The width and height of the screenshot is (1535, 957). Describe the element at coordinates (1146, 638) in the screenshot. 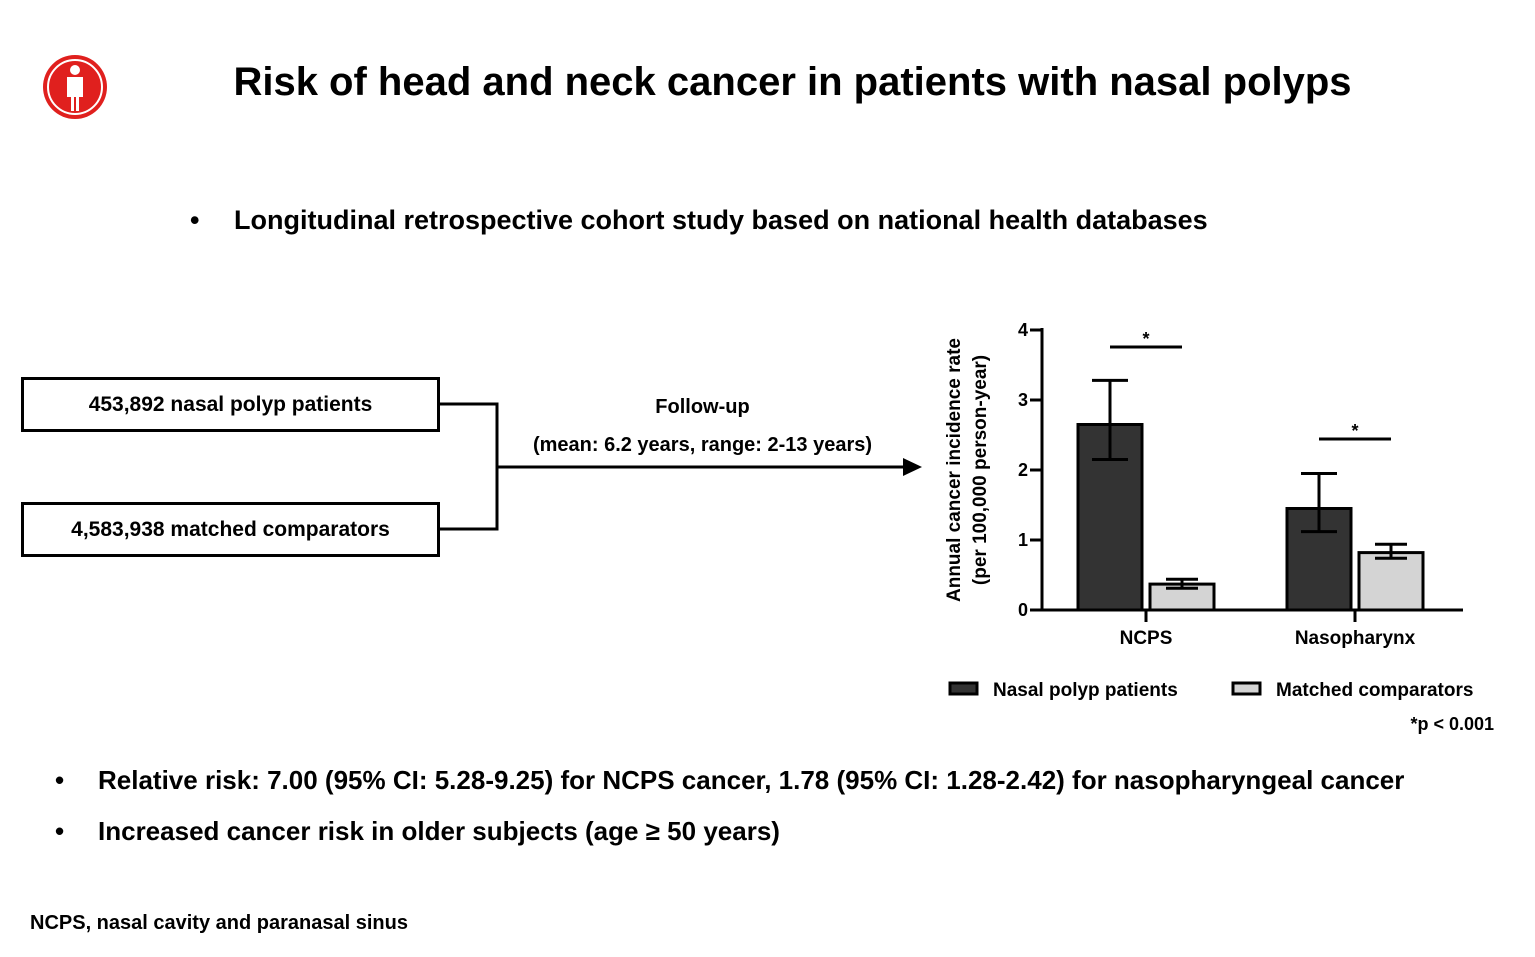

I see `x-tick-label: NCPS` at that location.